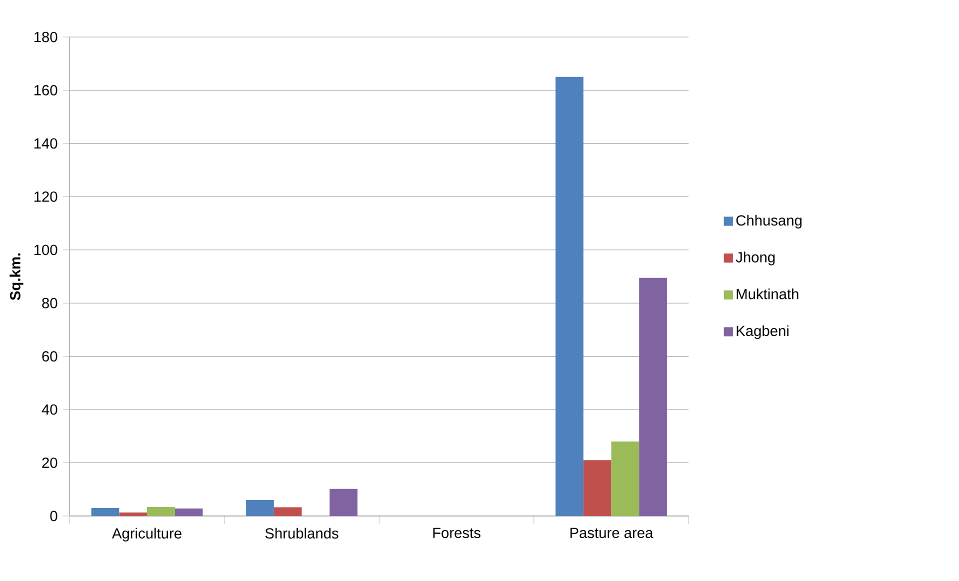  Describe the element at coordinates (147, 535) in the screenshot. I see `x-tick-label: Agriculture` at that location.